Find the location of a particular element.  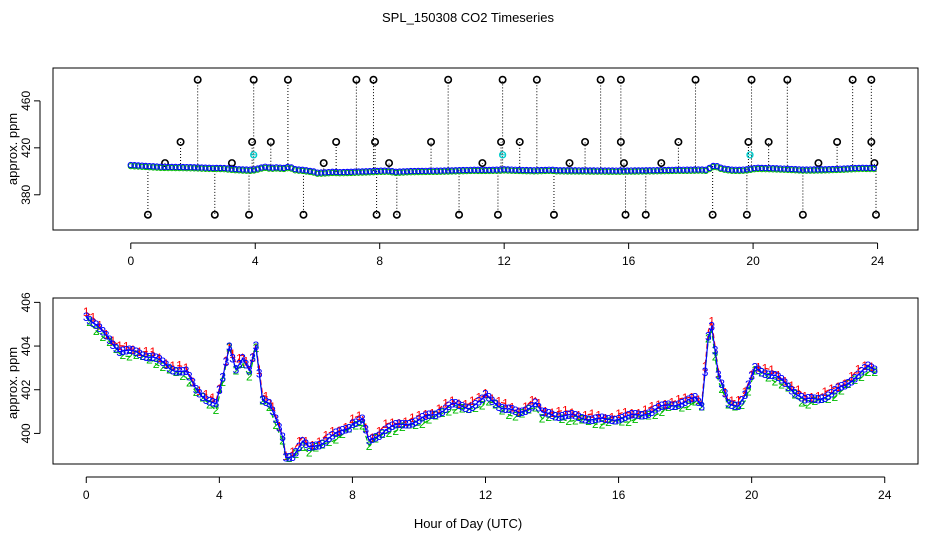

top-outlier-high-point is located at coordinates (600, 79).